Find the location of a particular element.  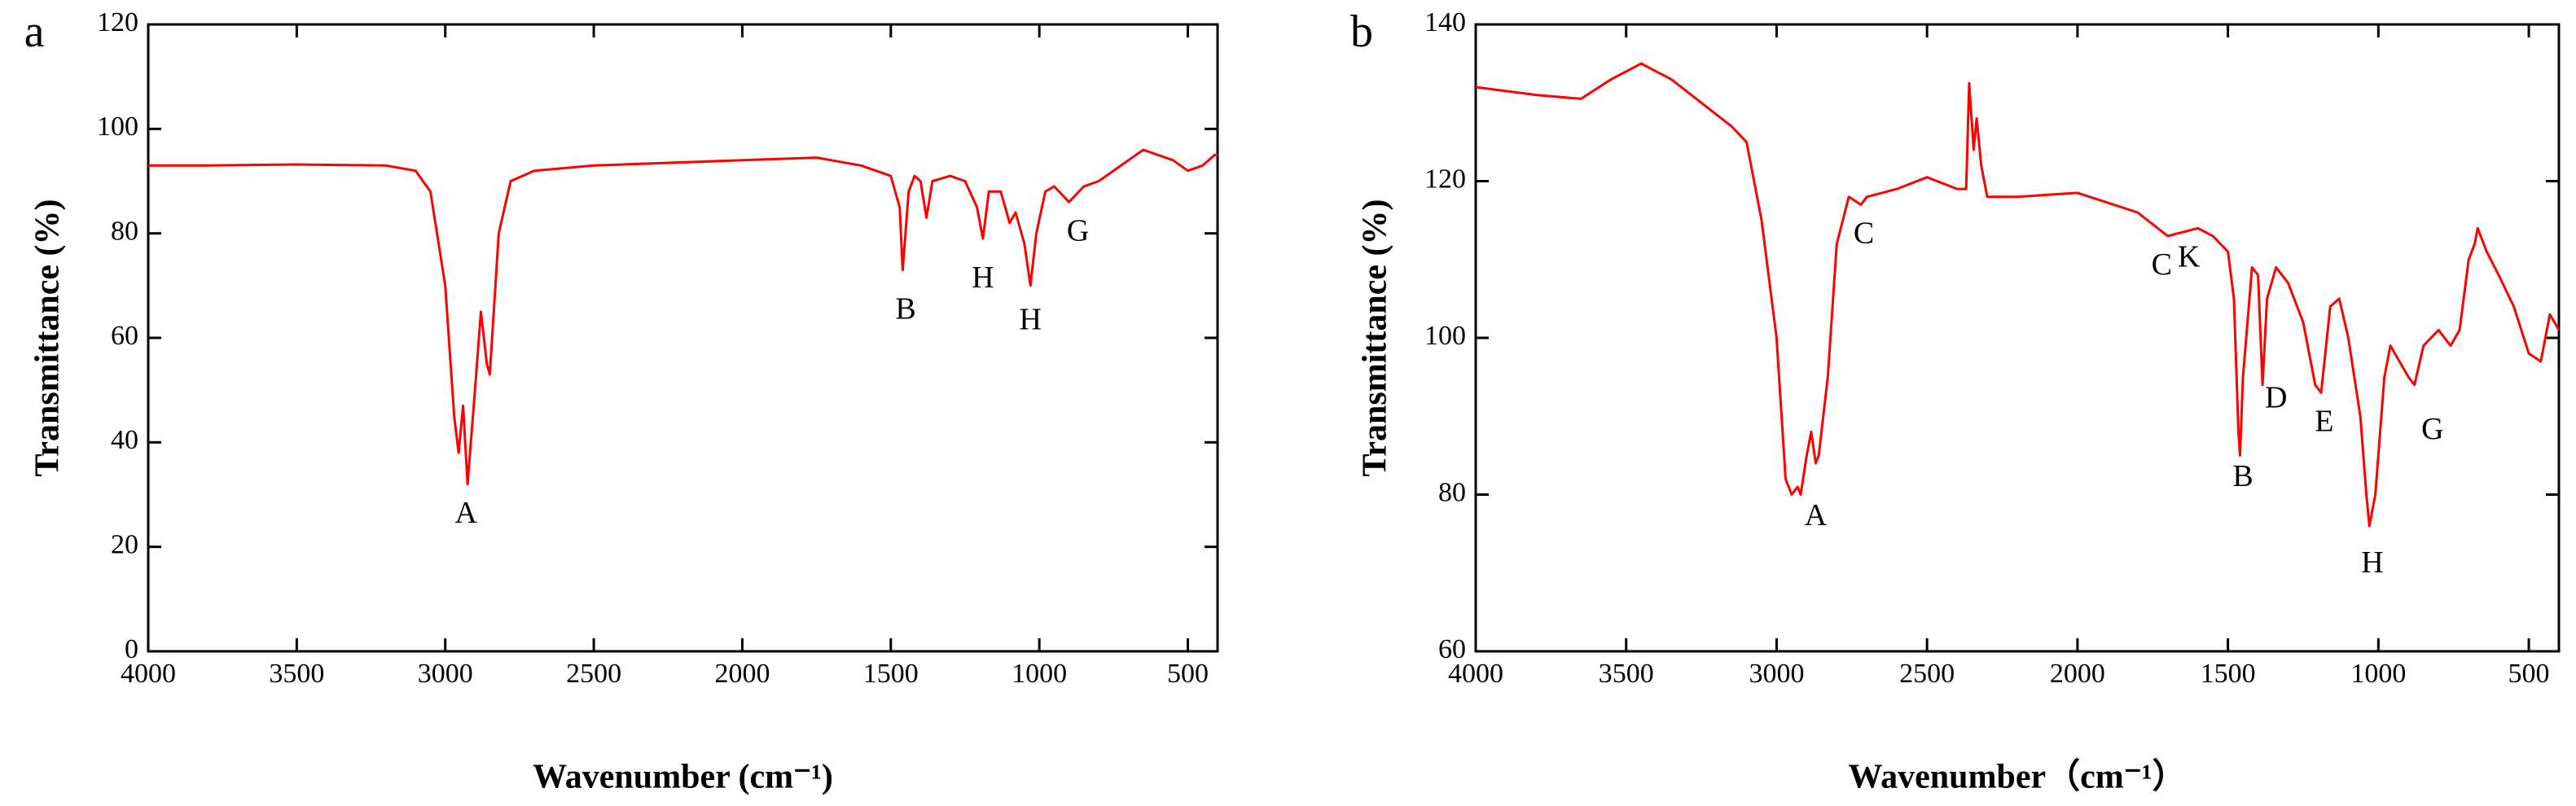

y-tick-label: 140 is located at coordinates (1445, 22).